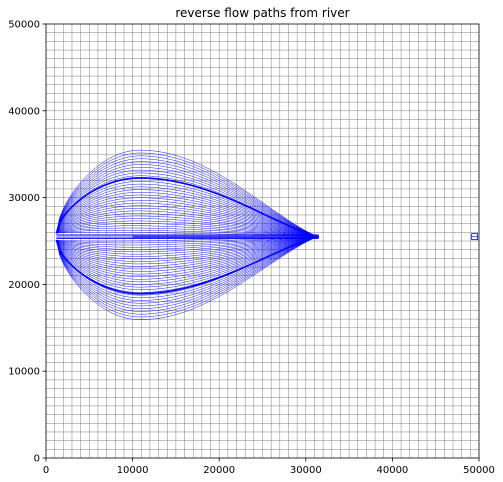  What do you see at coordinates (479, 470) in the screenshot?
I see `x-tick-label: 50000` at bounding box center [479, 470].